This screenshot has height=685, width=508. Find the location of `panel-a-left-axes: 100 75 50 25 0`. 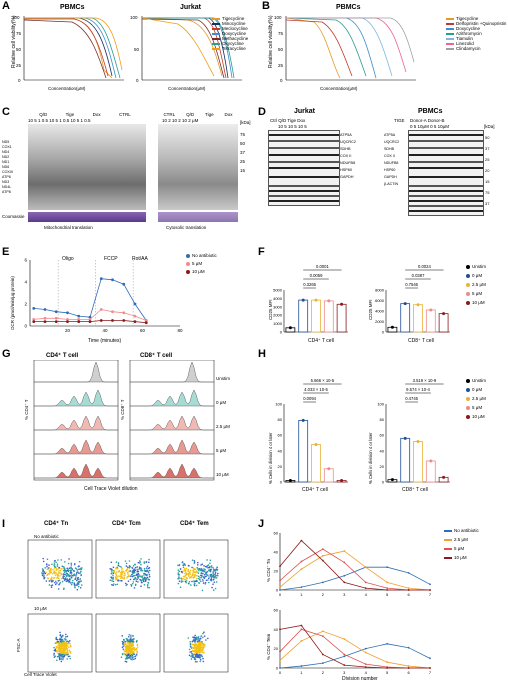

panel-a-left-axes: 100 75 50 25 0 is located at coordinates (68, 49).